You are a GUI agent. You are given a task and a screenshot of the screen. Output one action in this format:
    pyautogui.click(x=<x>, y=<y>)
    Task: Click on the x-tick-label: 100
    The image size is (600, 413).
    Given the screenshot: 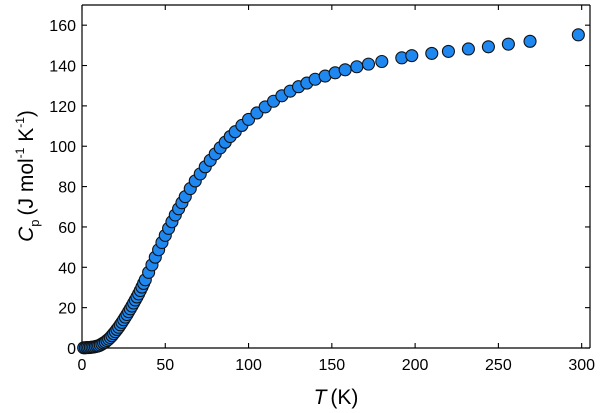 What is the action you would take?
    pyautogui.click(x=248, y=365)
    